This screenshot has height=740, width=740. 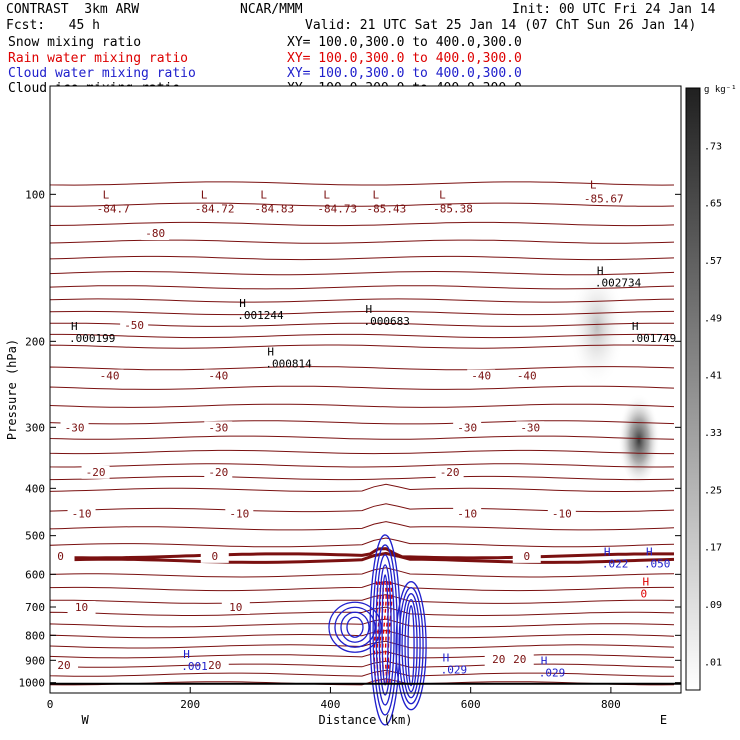 I want to click on x-axis-title: Distance (km), so click(x=366, y=720).